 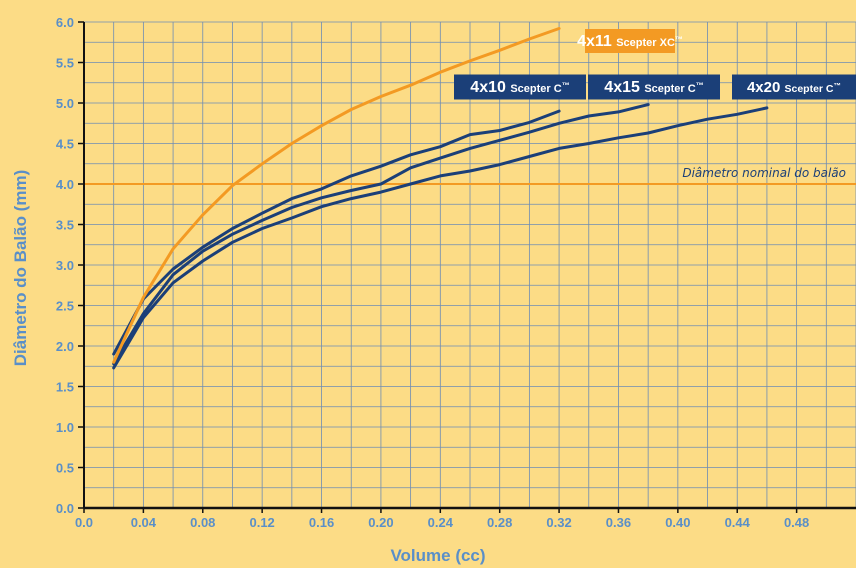 What do you see at coordinates (321, 522) in the screenshot?
I see `x-tick-label: 0.16` at bounding box center [321, 522].